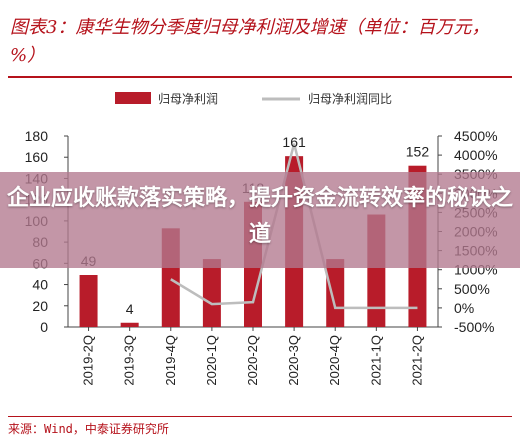 The width and height of the screenshot is (520, 440). I want to click on y-left-tick-label: 180, so click(37, 136).